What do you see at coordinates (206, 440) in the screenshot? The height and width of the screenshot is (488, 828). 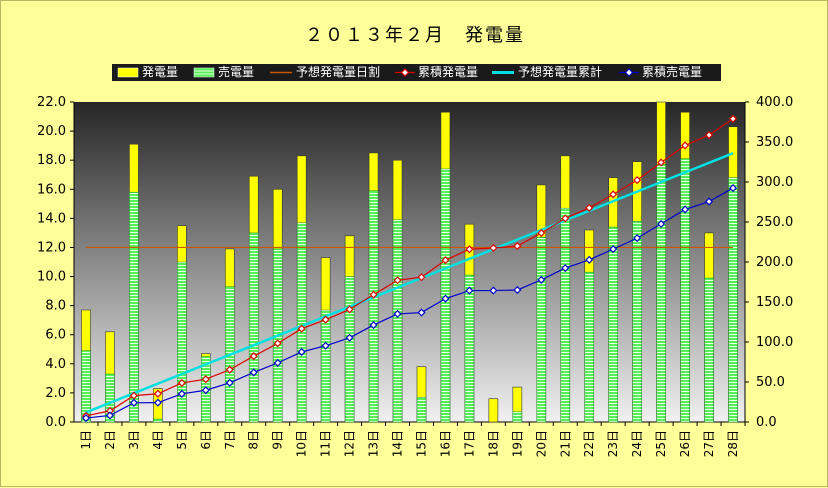 I see `x-tick-label: 6日` at bounding box center [206, 440].